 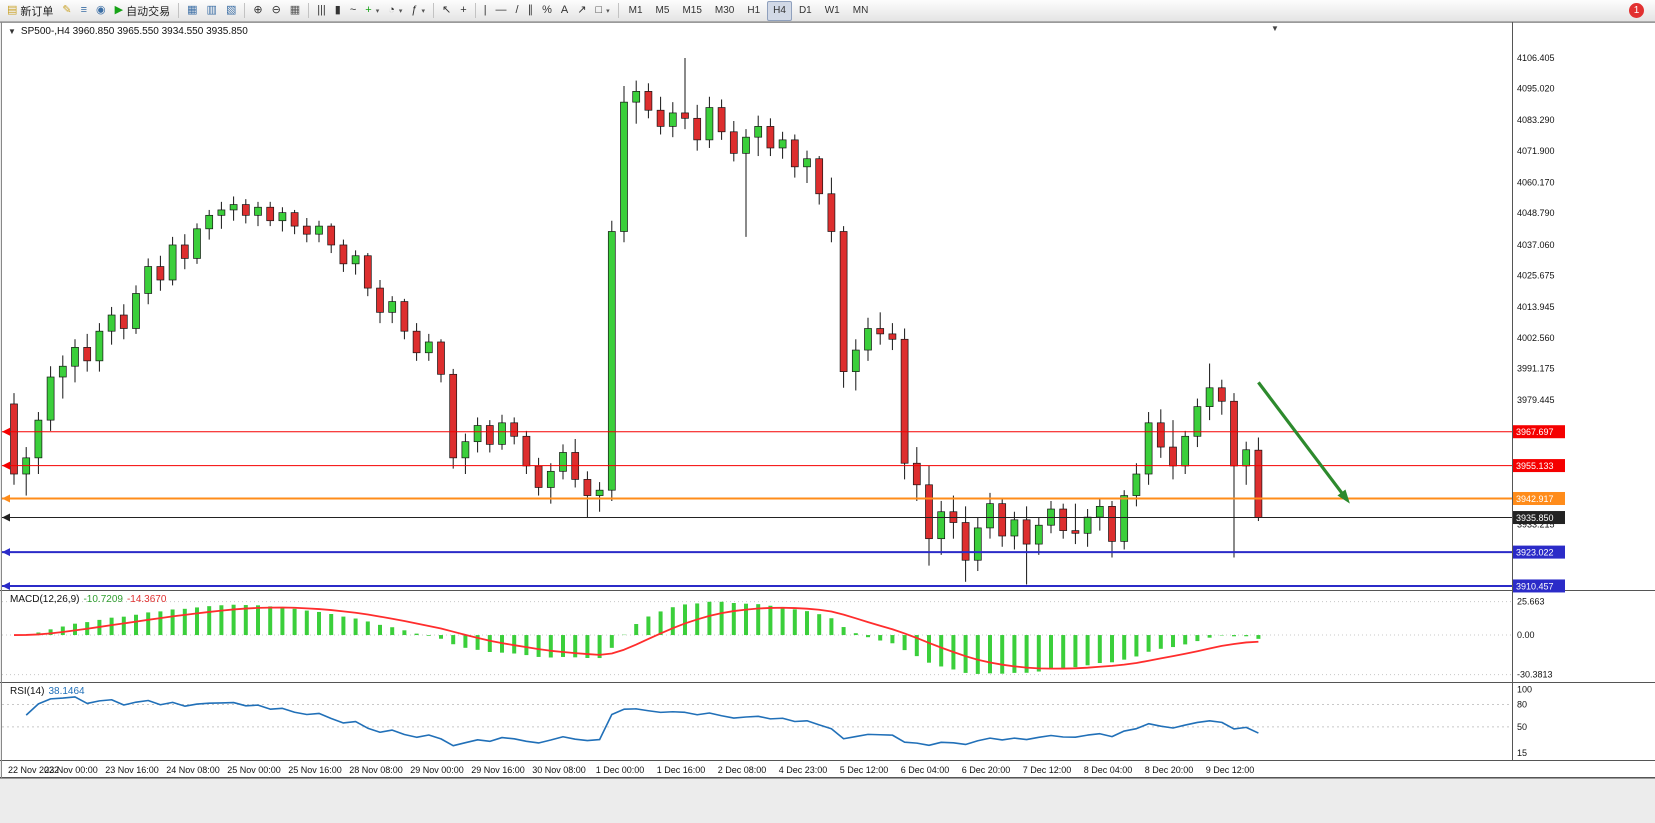 I want to click on equidistant-channel-button: ∥, so click(x=531, y=11).